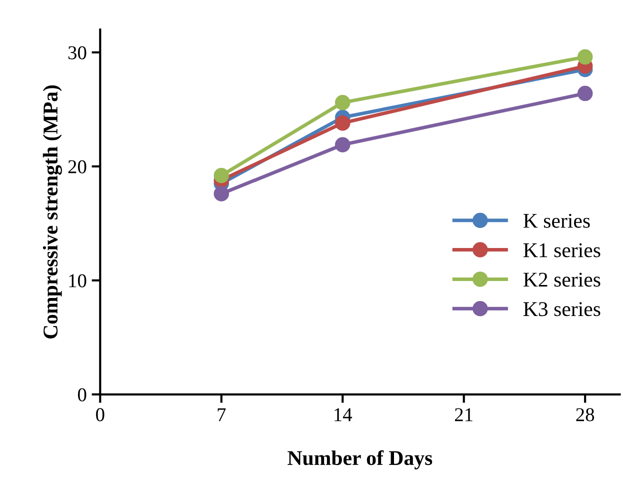 The width and height of the screenshot is (626, 493). Describe the element at coordinates (585, 415) in the screenshot. I see `x-tick-label: 28` at that location.